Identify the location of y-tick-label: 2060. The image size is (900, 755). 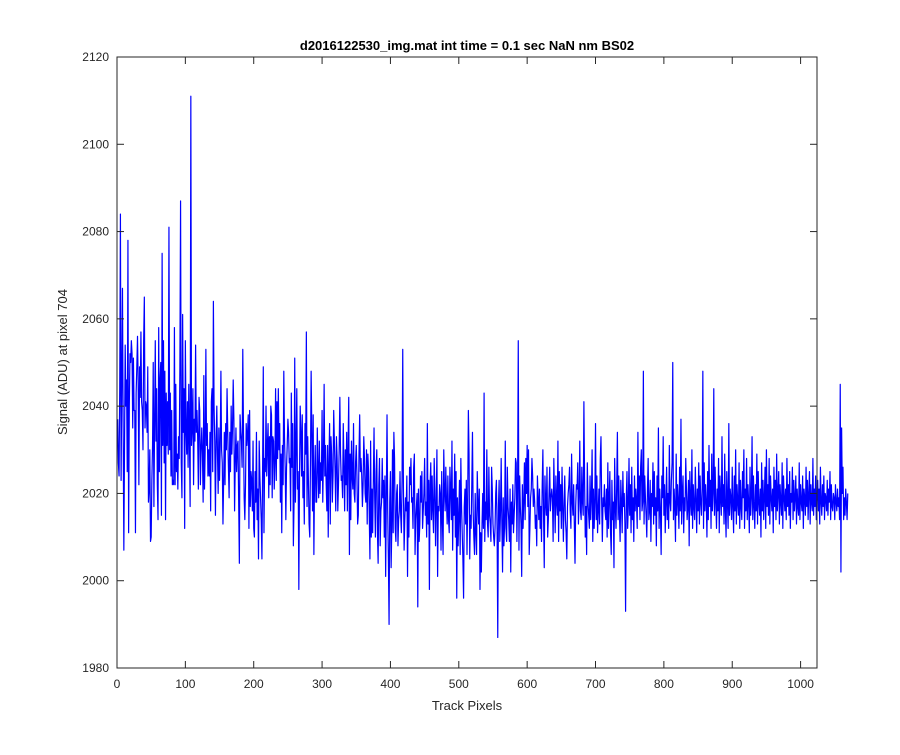
(95, 319).